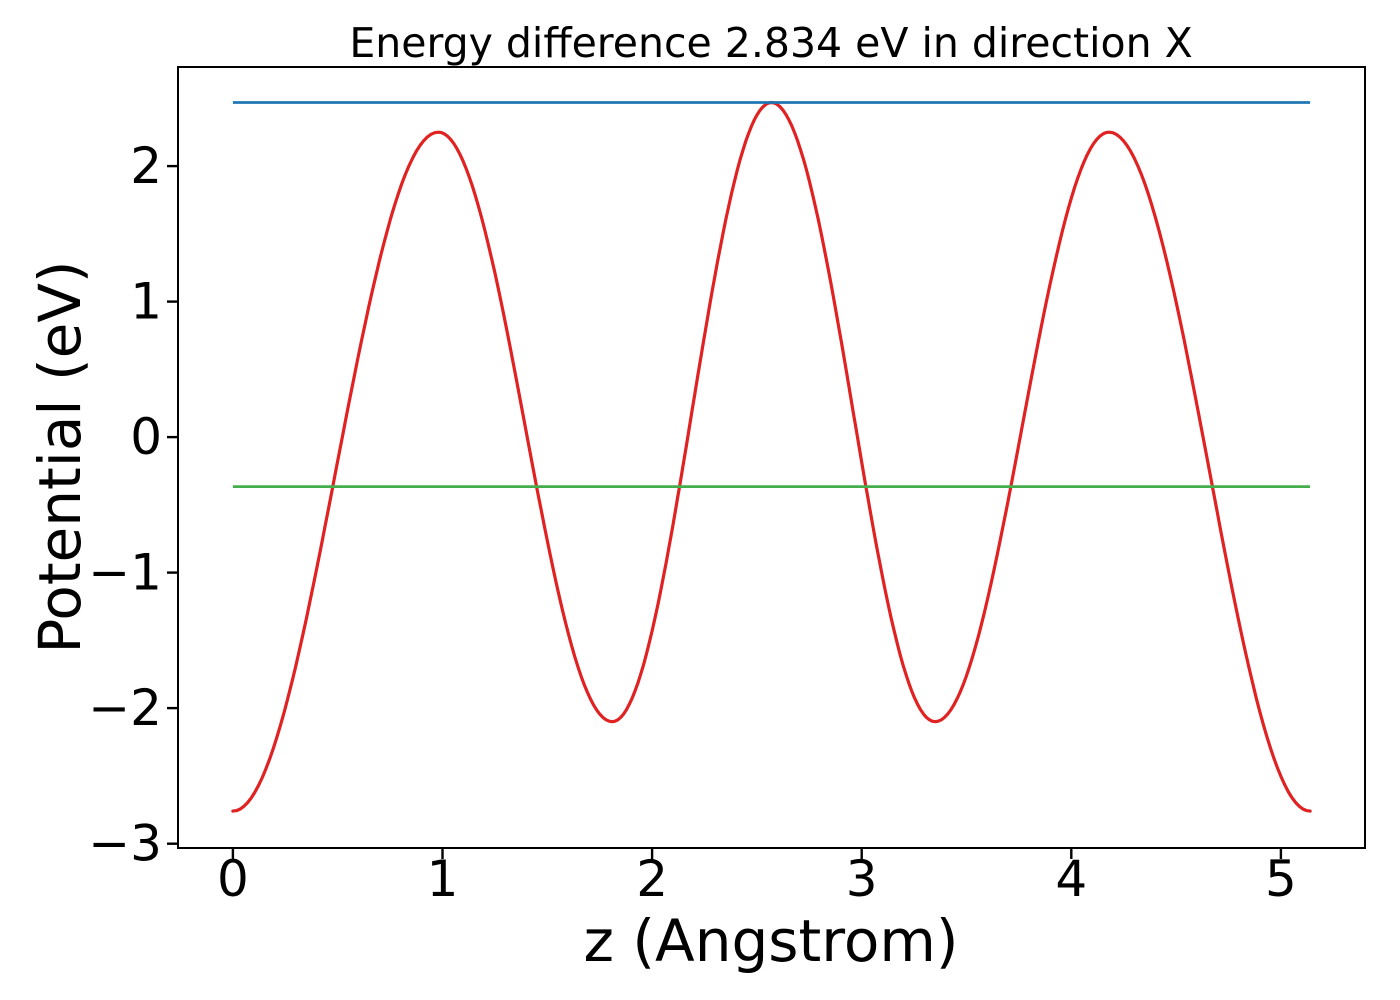 The image size is (1400, 1000). I want to click on y-tick-label: −1, so click(125, 573).